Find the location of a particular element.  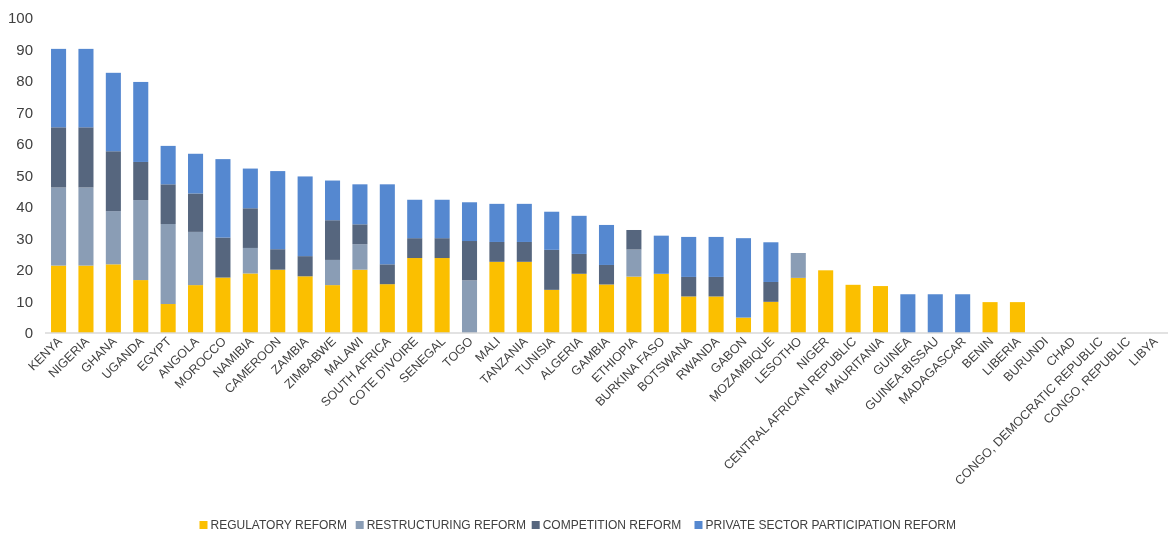

legend-label: PRIVATE SECTOR PARTICIPATION REFORM is located at coordinates (830, 525).